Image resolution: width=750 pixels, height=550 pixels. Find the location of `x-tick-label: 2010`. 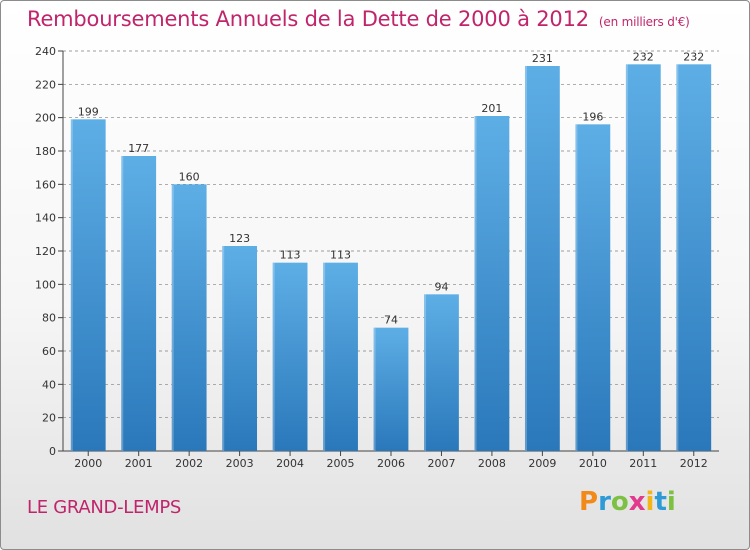

x-tick-label: 2010 is located at coordinates (593, 463).